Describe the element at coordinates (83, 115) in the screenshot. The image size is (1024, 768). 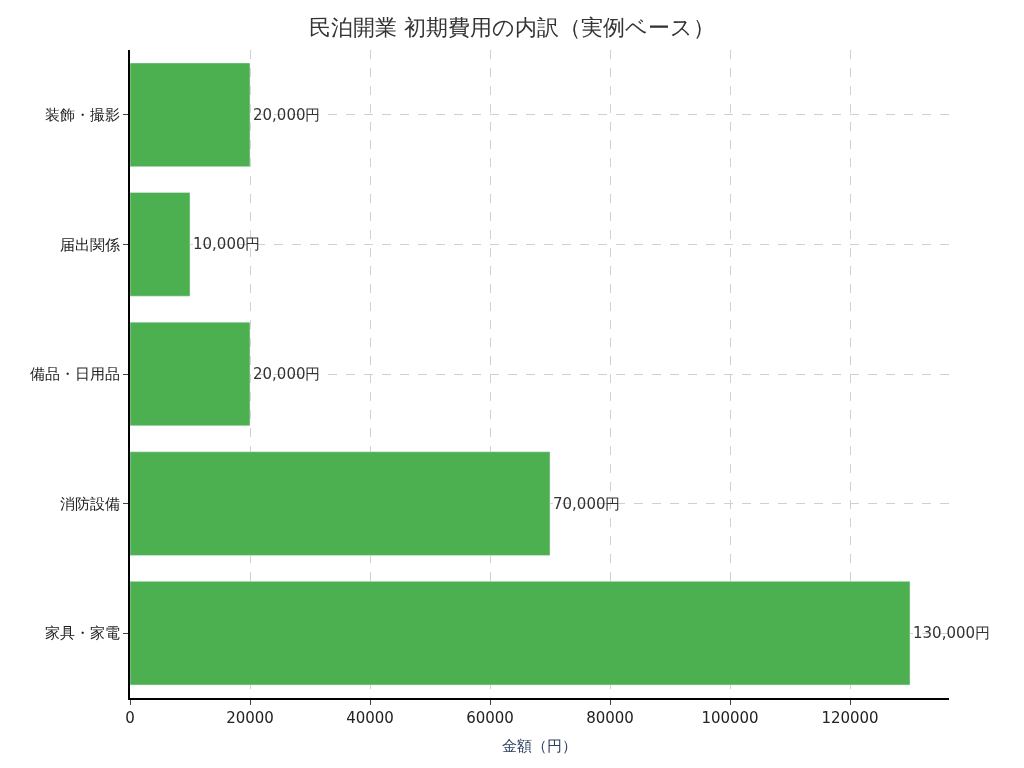
I see `y-tick-label: 装飾・撮影` at that location.